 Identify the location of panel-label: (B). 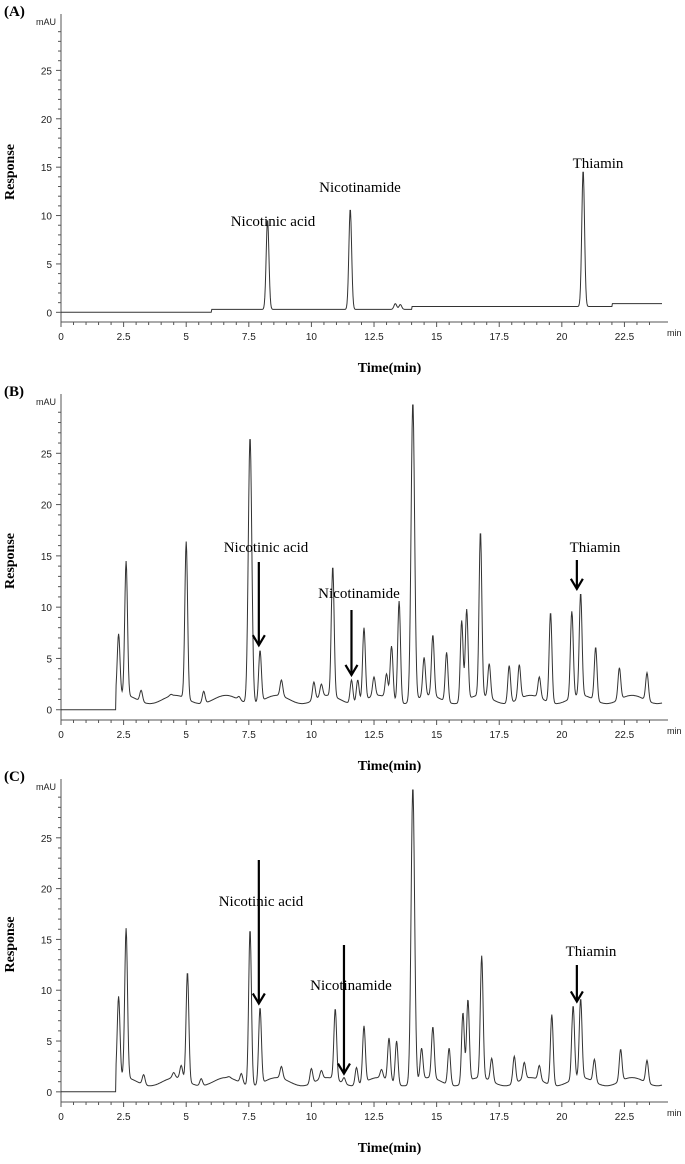
(14, 392).